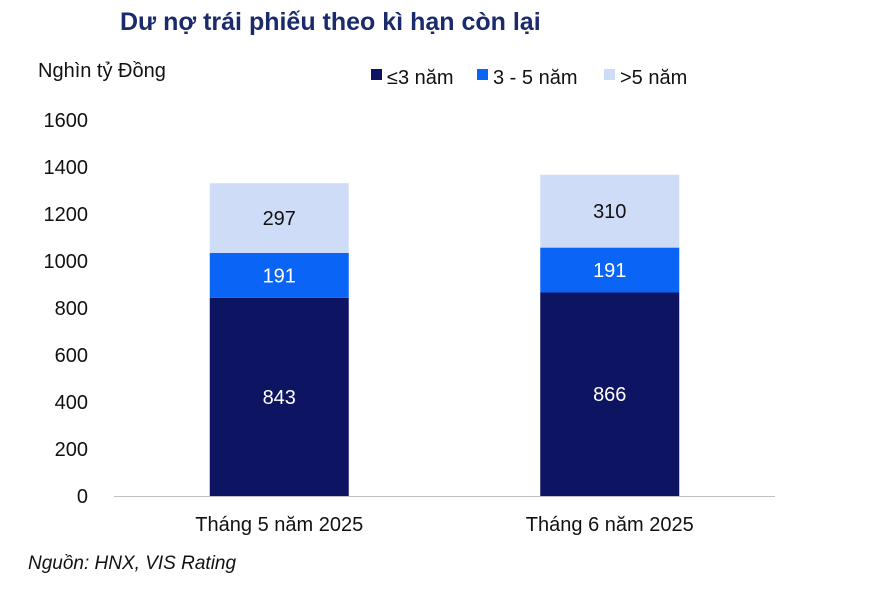  I want to click on chart-title: Dư nợ trái phiếu theo kì hạn còn lại, so click(330, 22).